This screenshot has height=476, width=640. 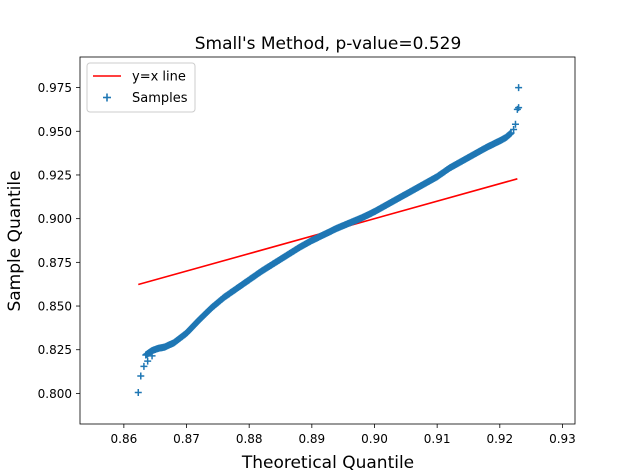 I want to click on y-tick-label: 0.925, so click(x=55, y=175).